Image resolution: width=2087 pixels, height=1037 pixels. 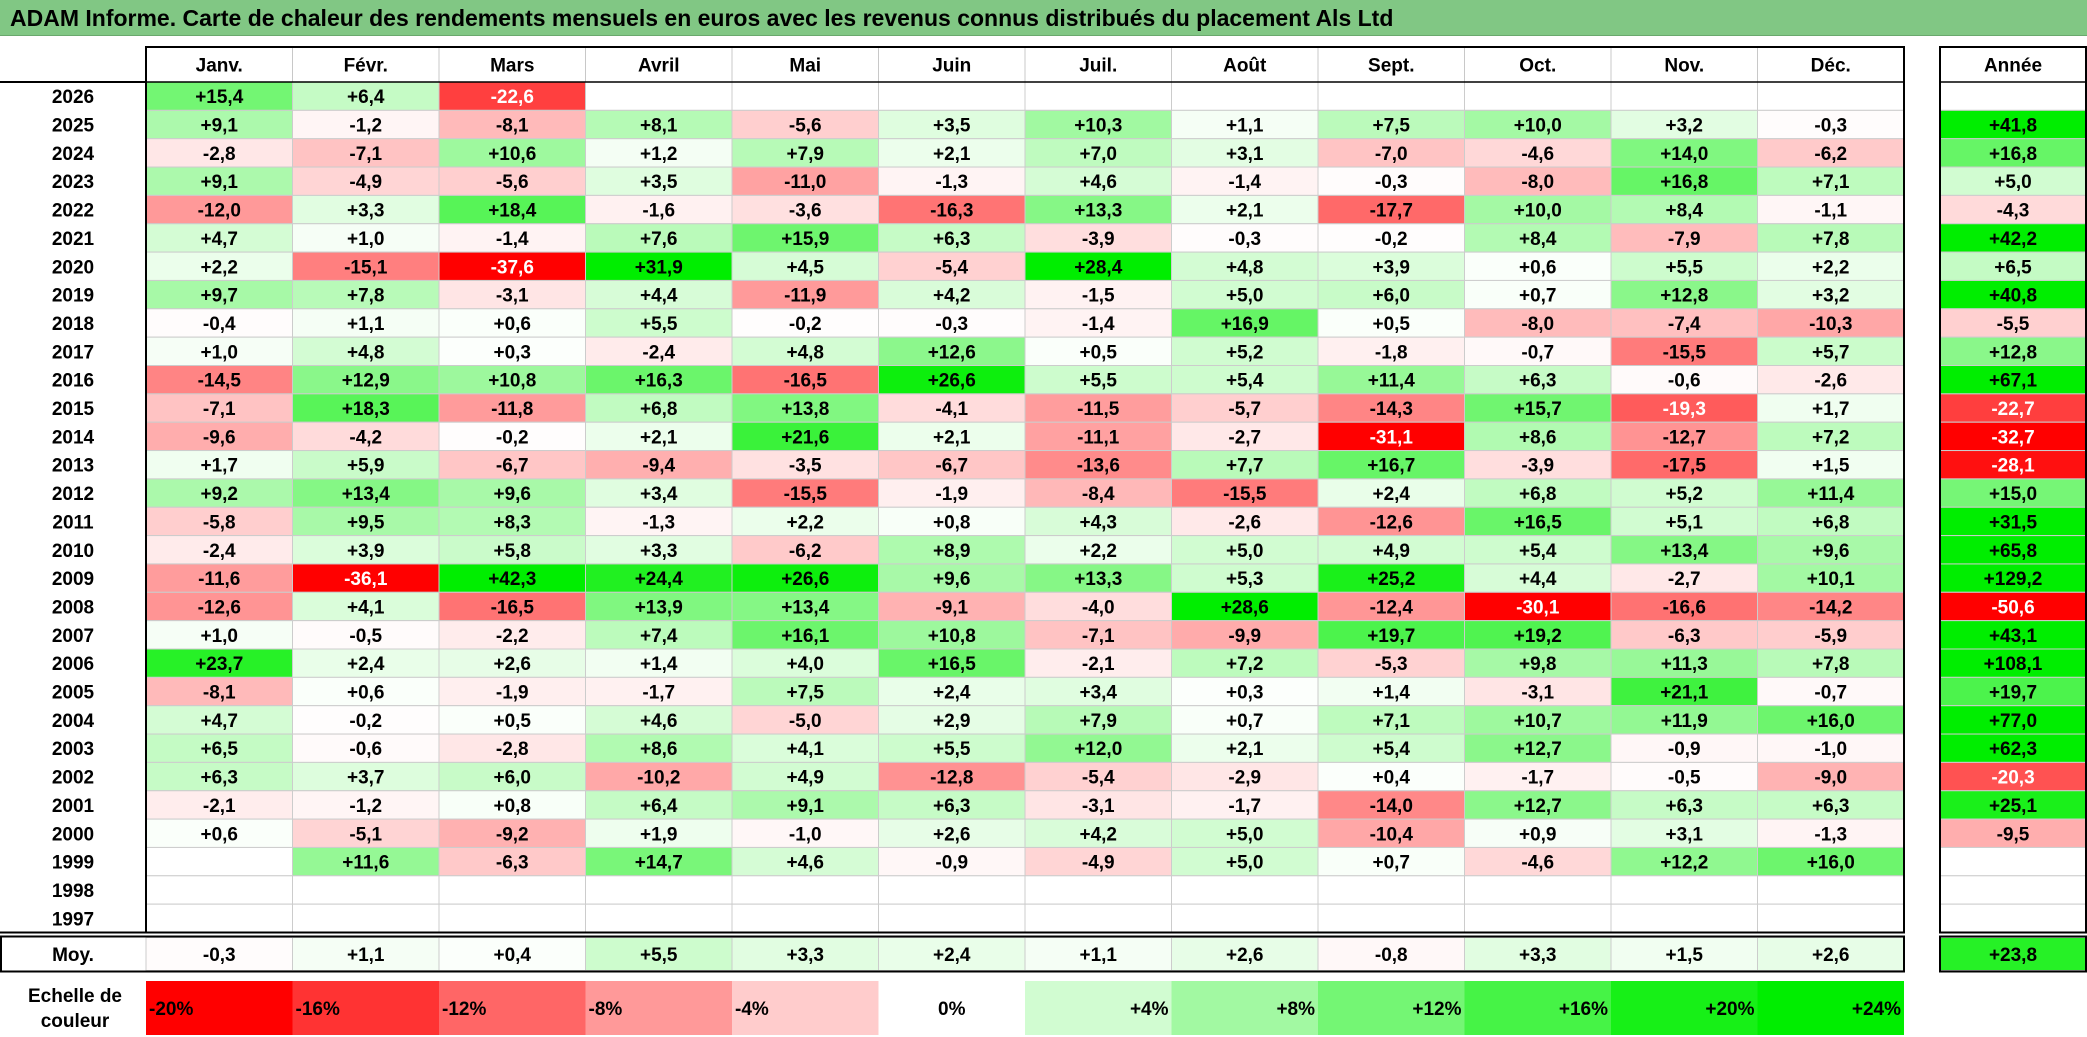 I want to click on heatmap-cell-value: +5,2, so click(x=1684, y=494).